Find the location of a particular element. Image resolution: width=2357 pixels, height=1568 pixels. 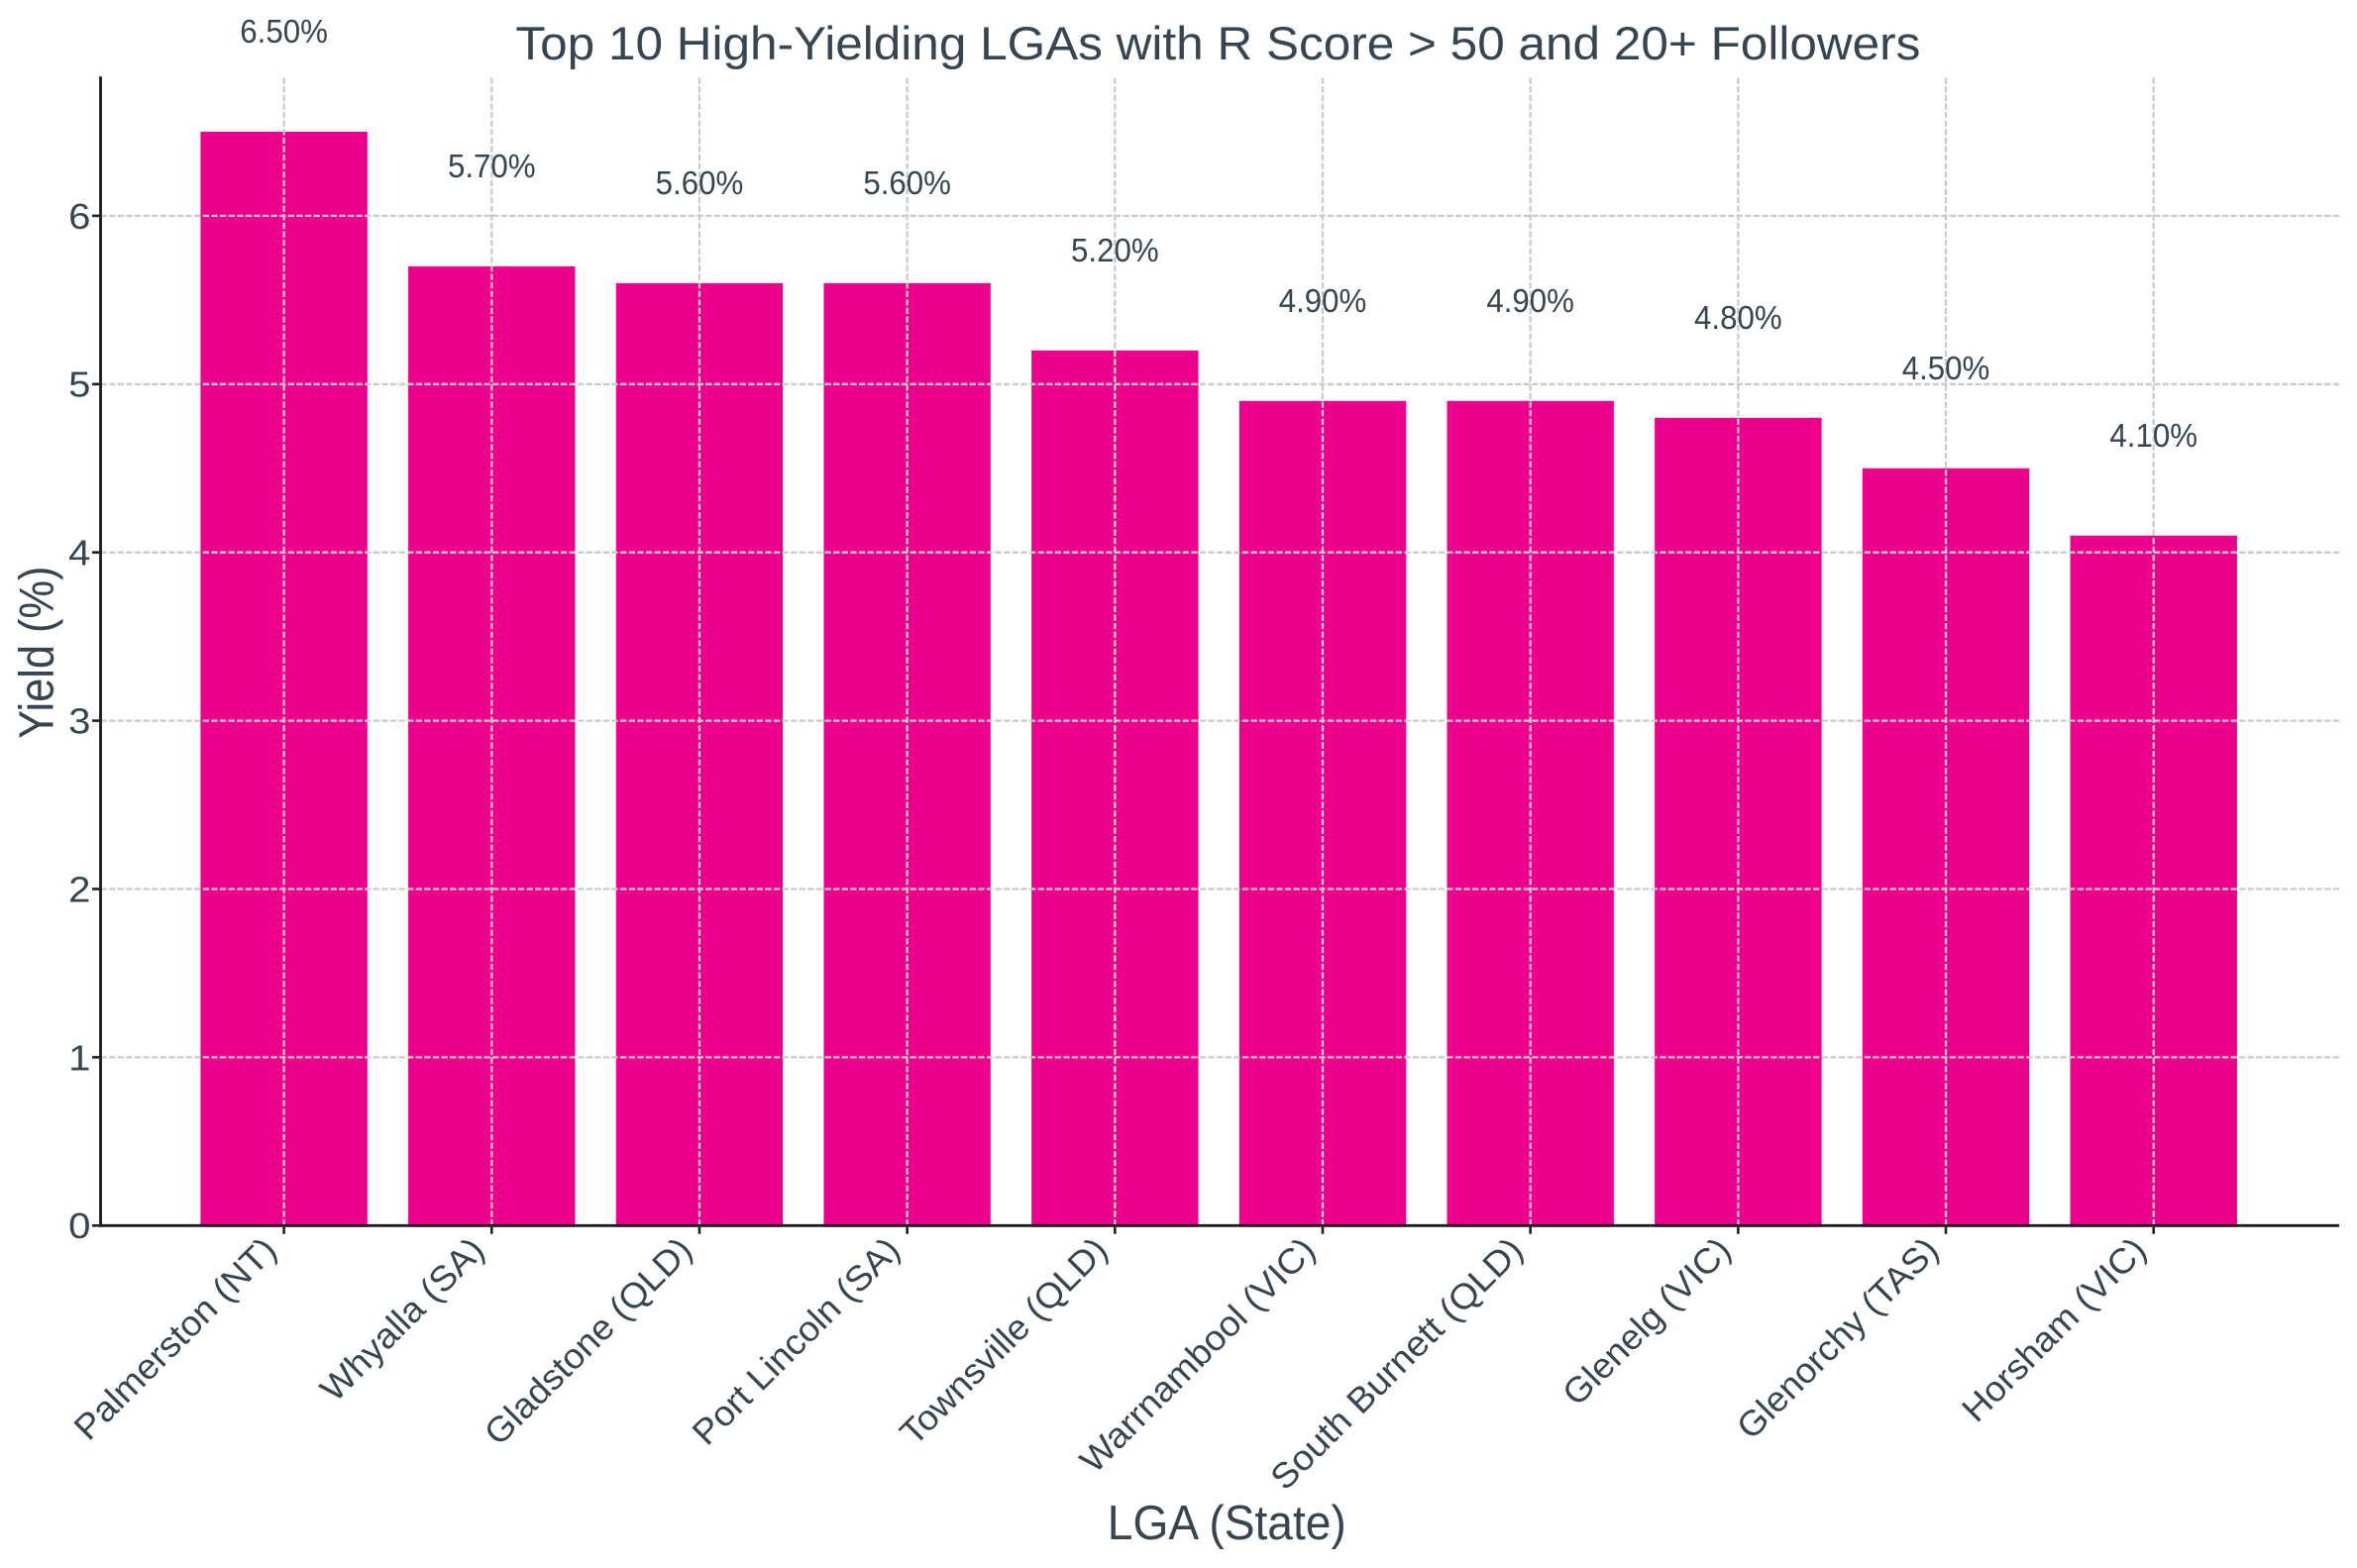

svg-text: 6.50% is located at coordinates (284, 32).